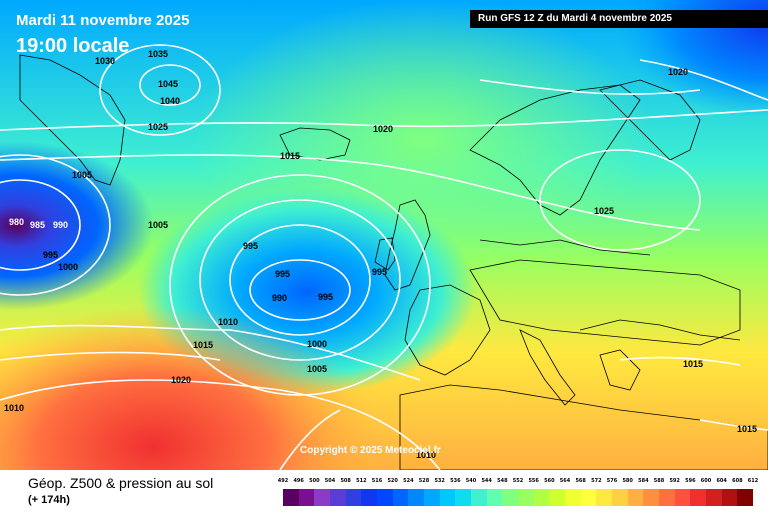 This screenshot has height=512, width=768. I want to click on scale-label: 536, so click(455, 481).